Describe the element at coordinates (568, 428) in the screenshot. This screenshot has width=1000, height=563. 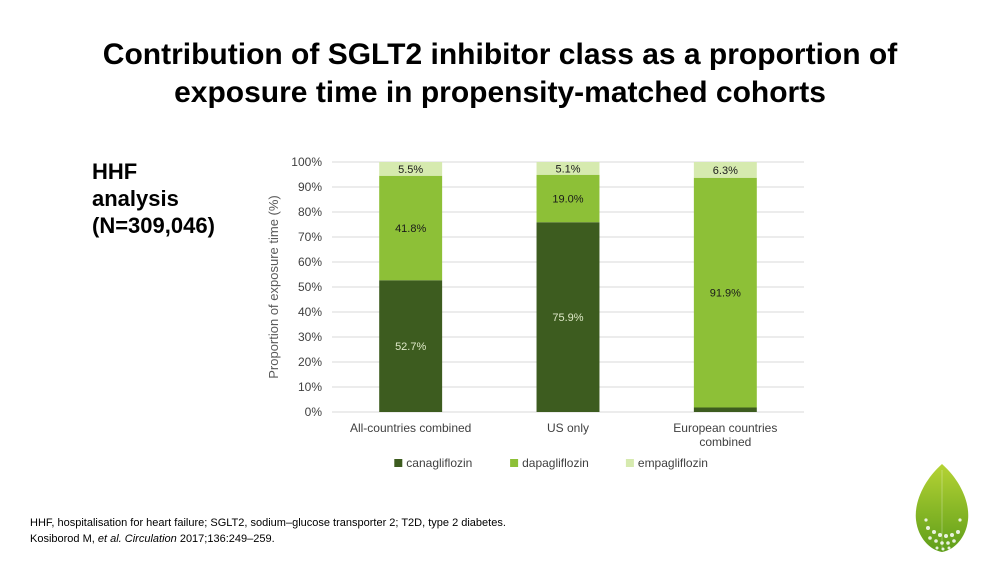
I see `x-category-label: US only` at that location.